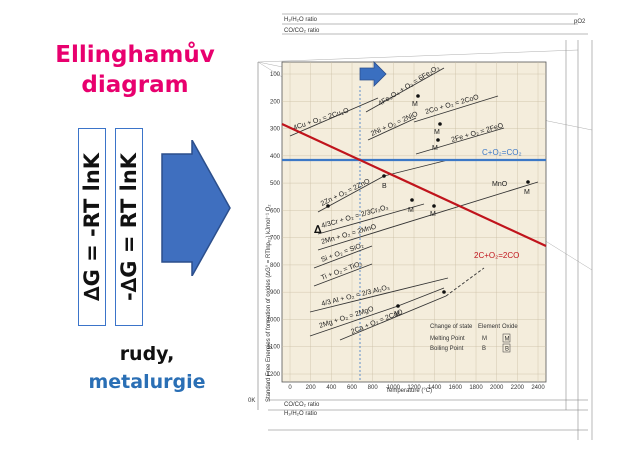 This screenshot has height=451, width=638. What do you see at coordinates (318, 229) in the screenshot?
I see `delta-symbol: ∆` at bounding box center [318, 229].